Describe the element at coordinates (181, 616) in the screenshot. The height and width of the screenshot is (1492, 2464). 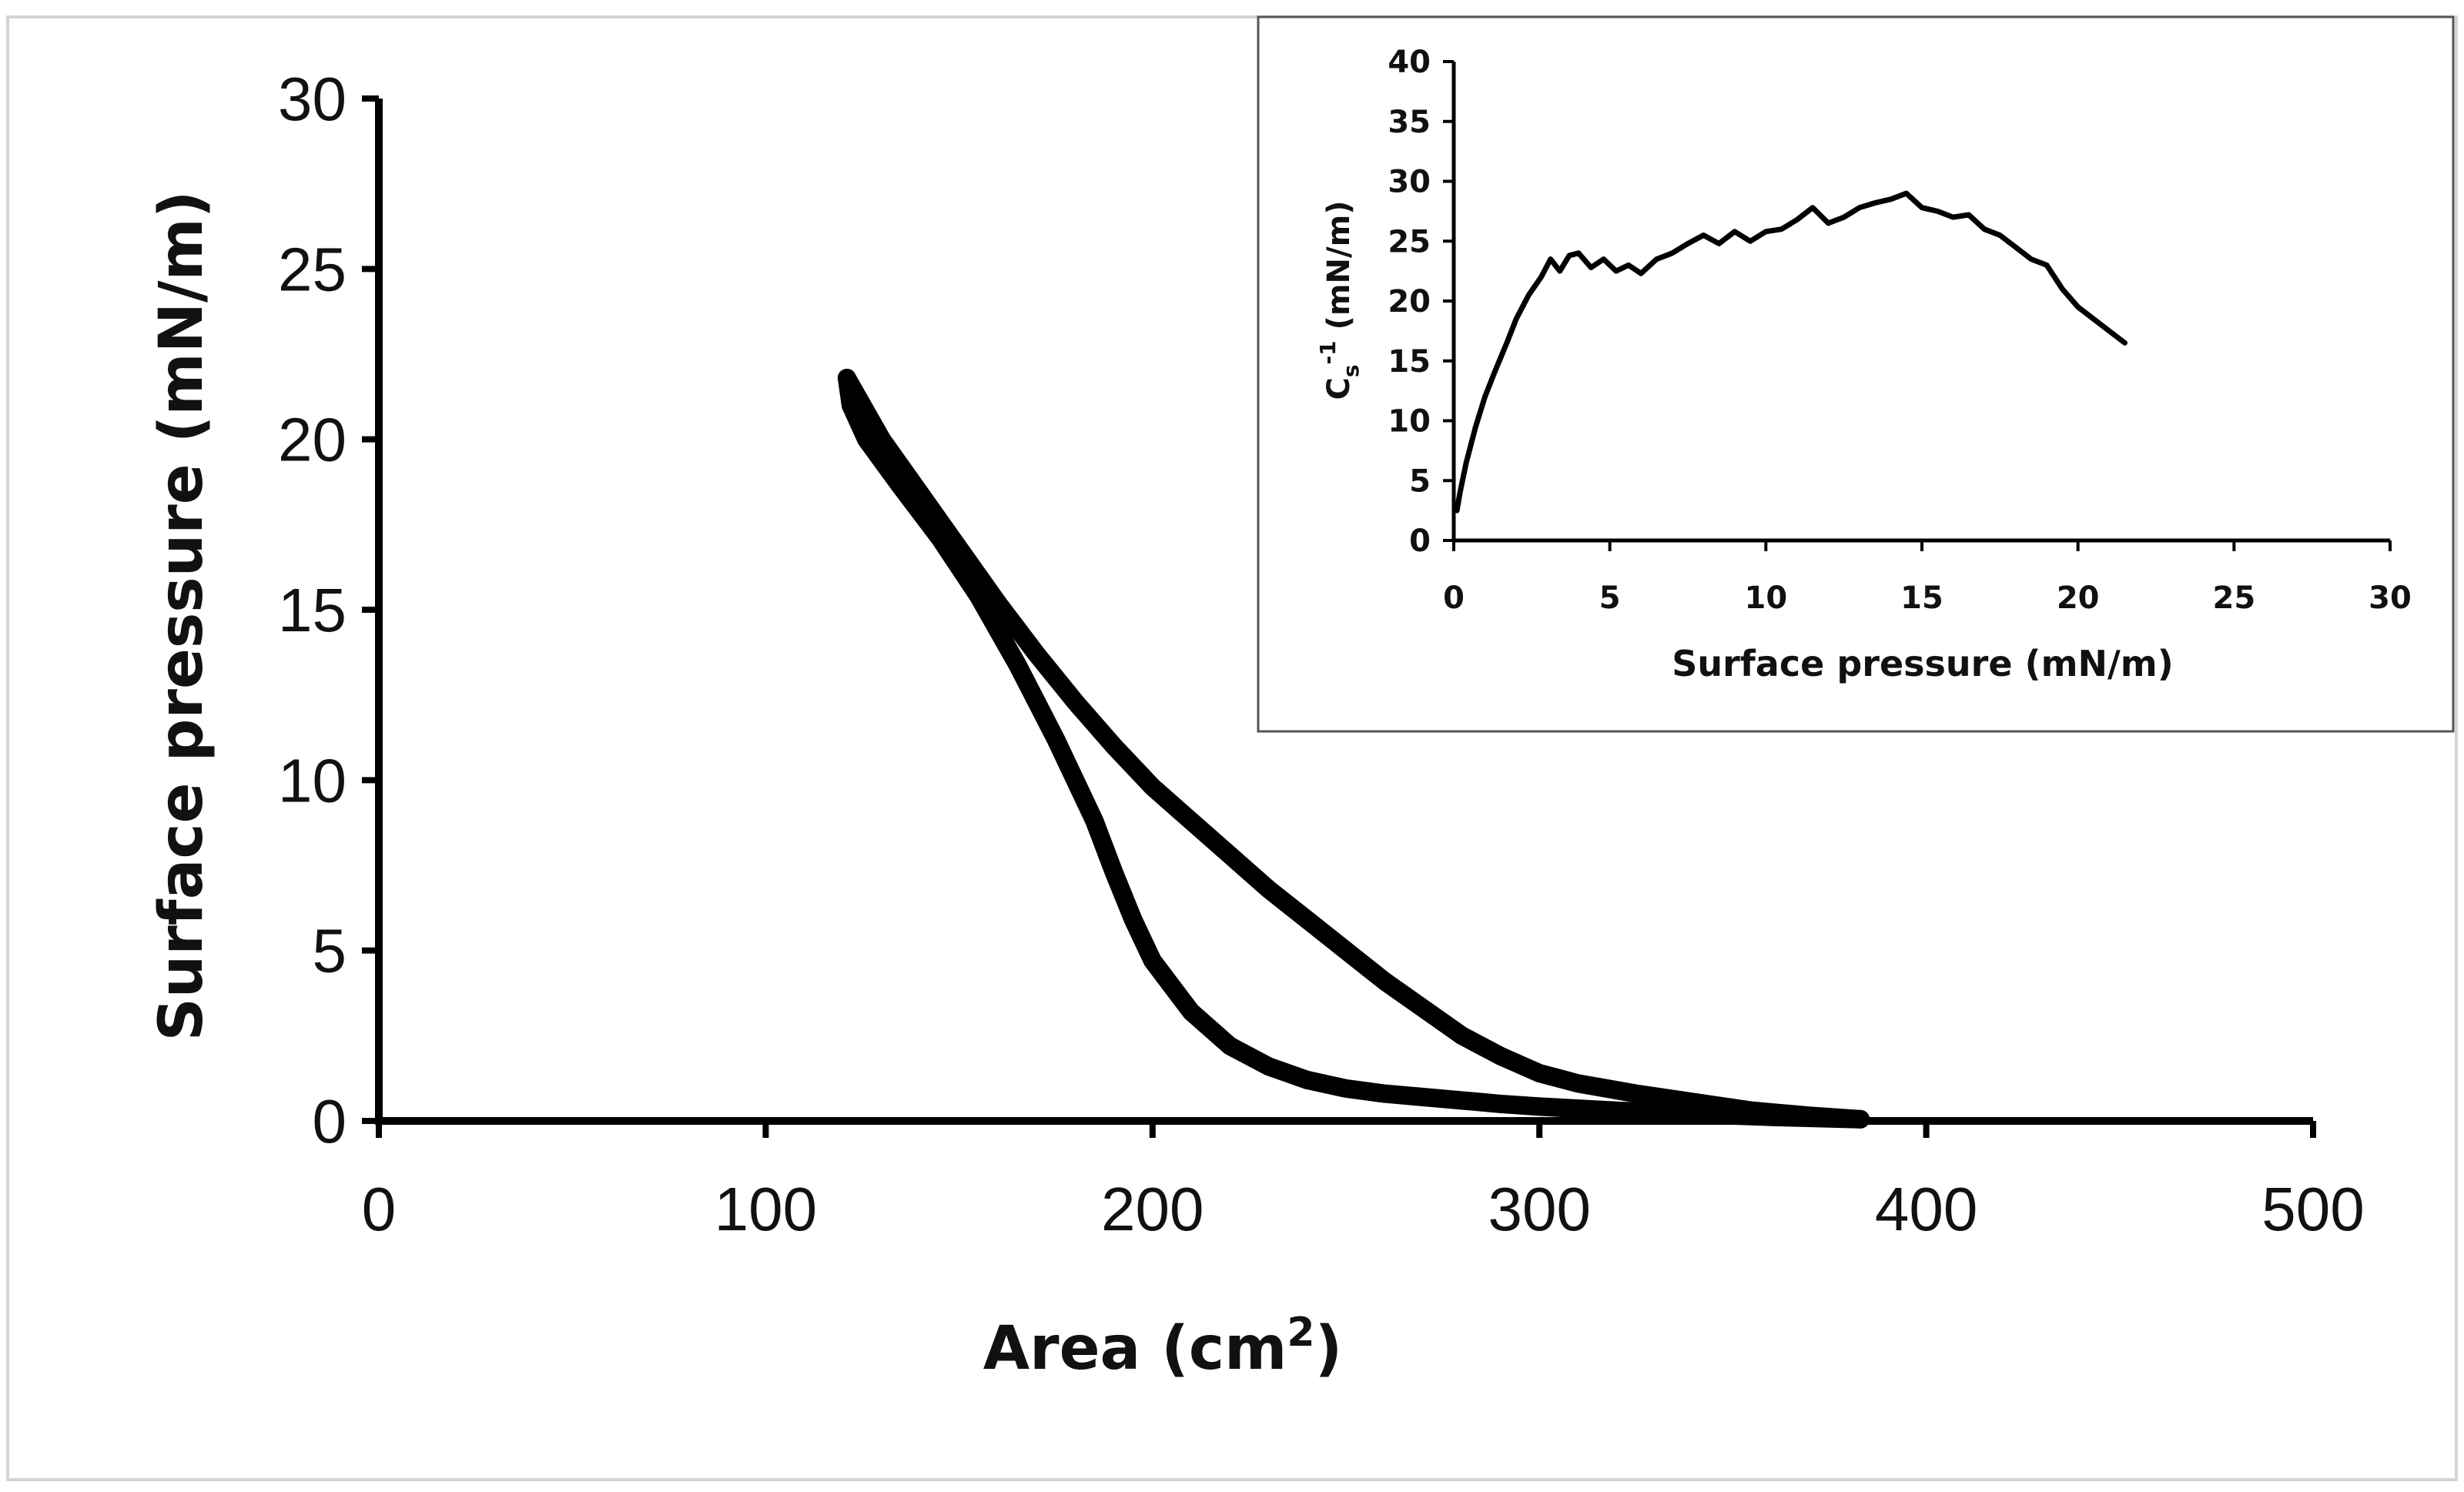
I see `main-y-axis-label: Surface pressure (mN/m)` at that location.